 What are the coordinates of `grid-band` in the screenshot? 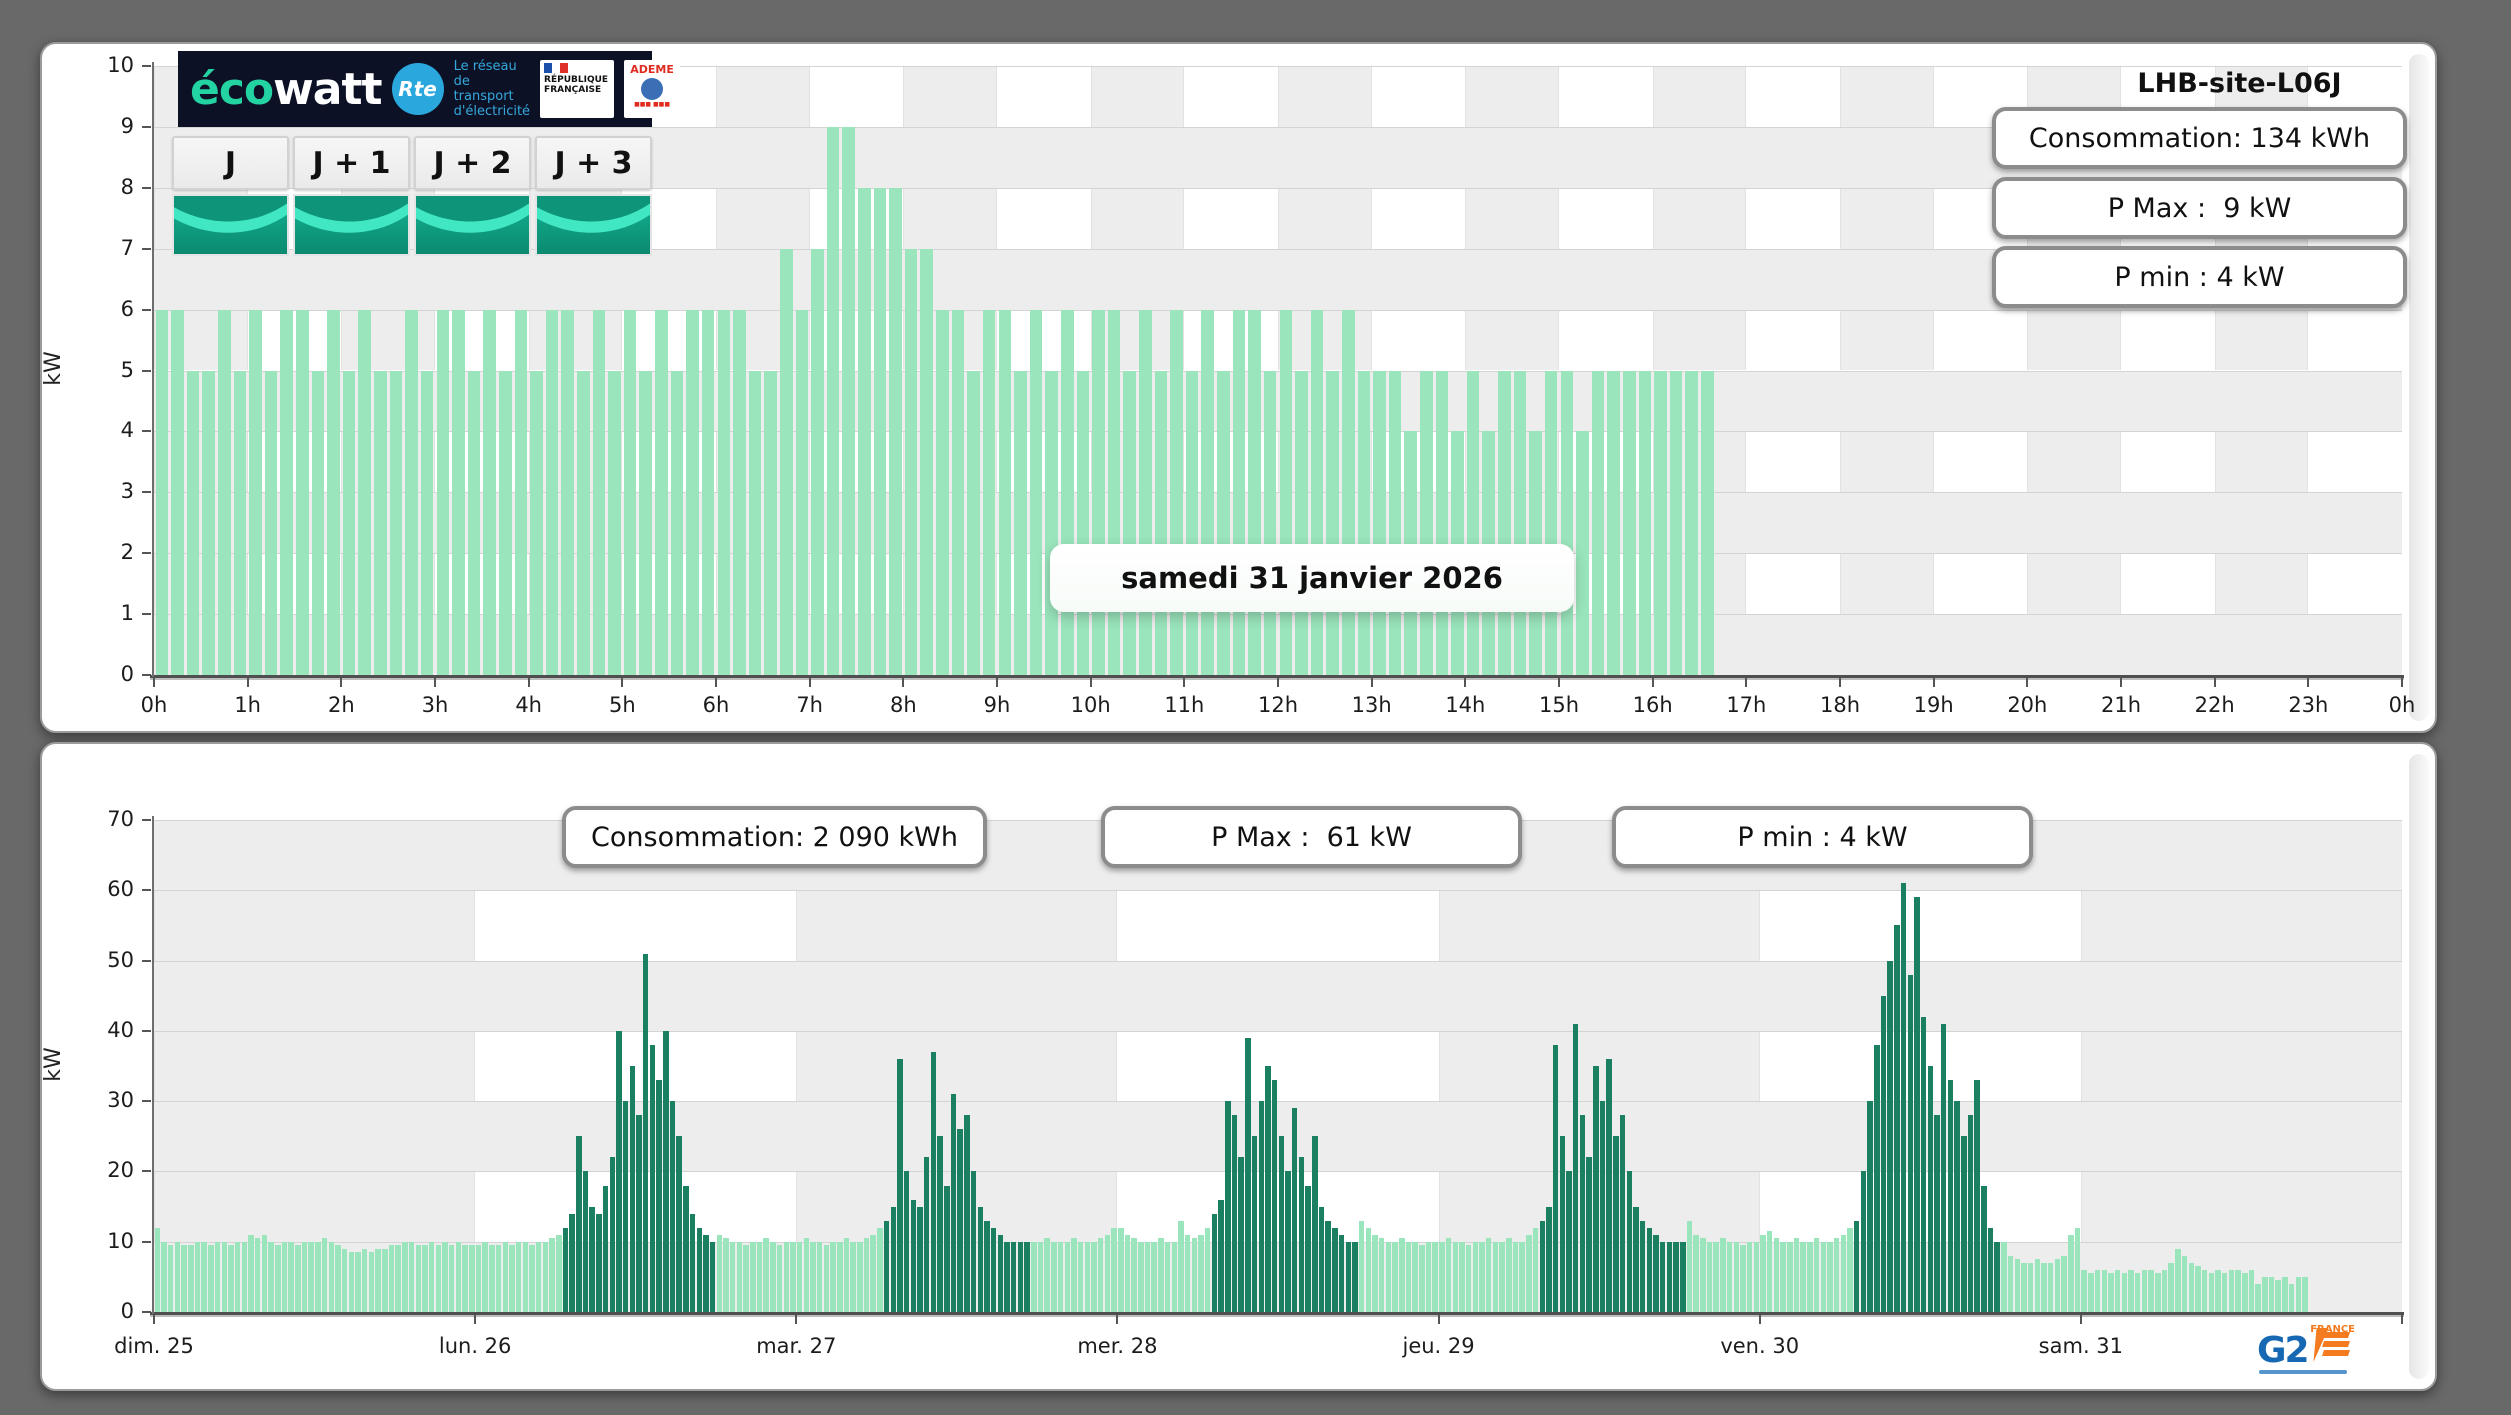 It's located at (1278, 1136).